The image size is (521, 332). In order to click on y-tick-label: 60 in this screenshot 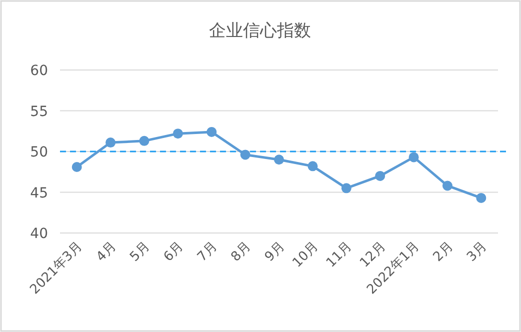, I will do `click(39, 71)`.